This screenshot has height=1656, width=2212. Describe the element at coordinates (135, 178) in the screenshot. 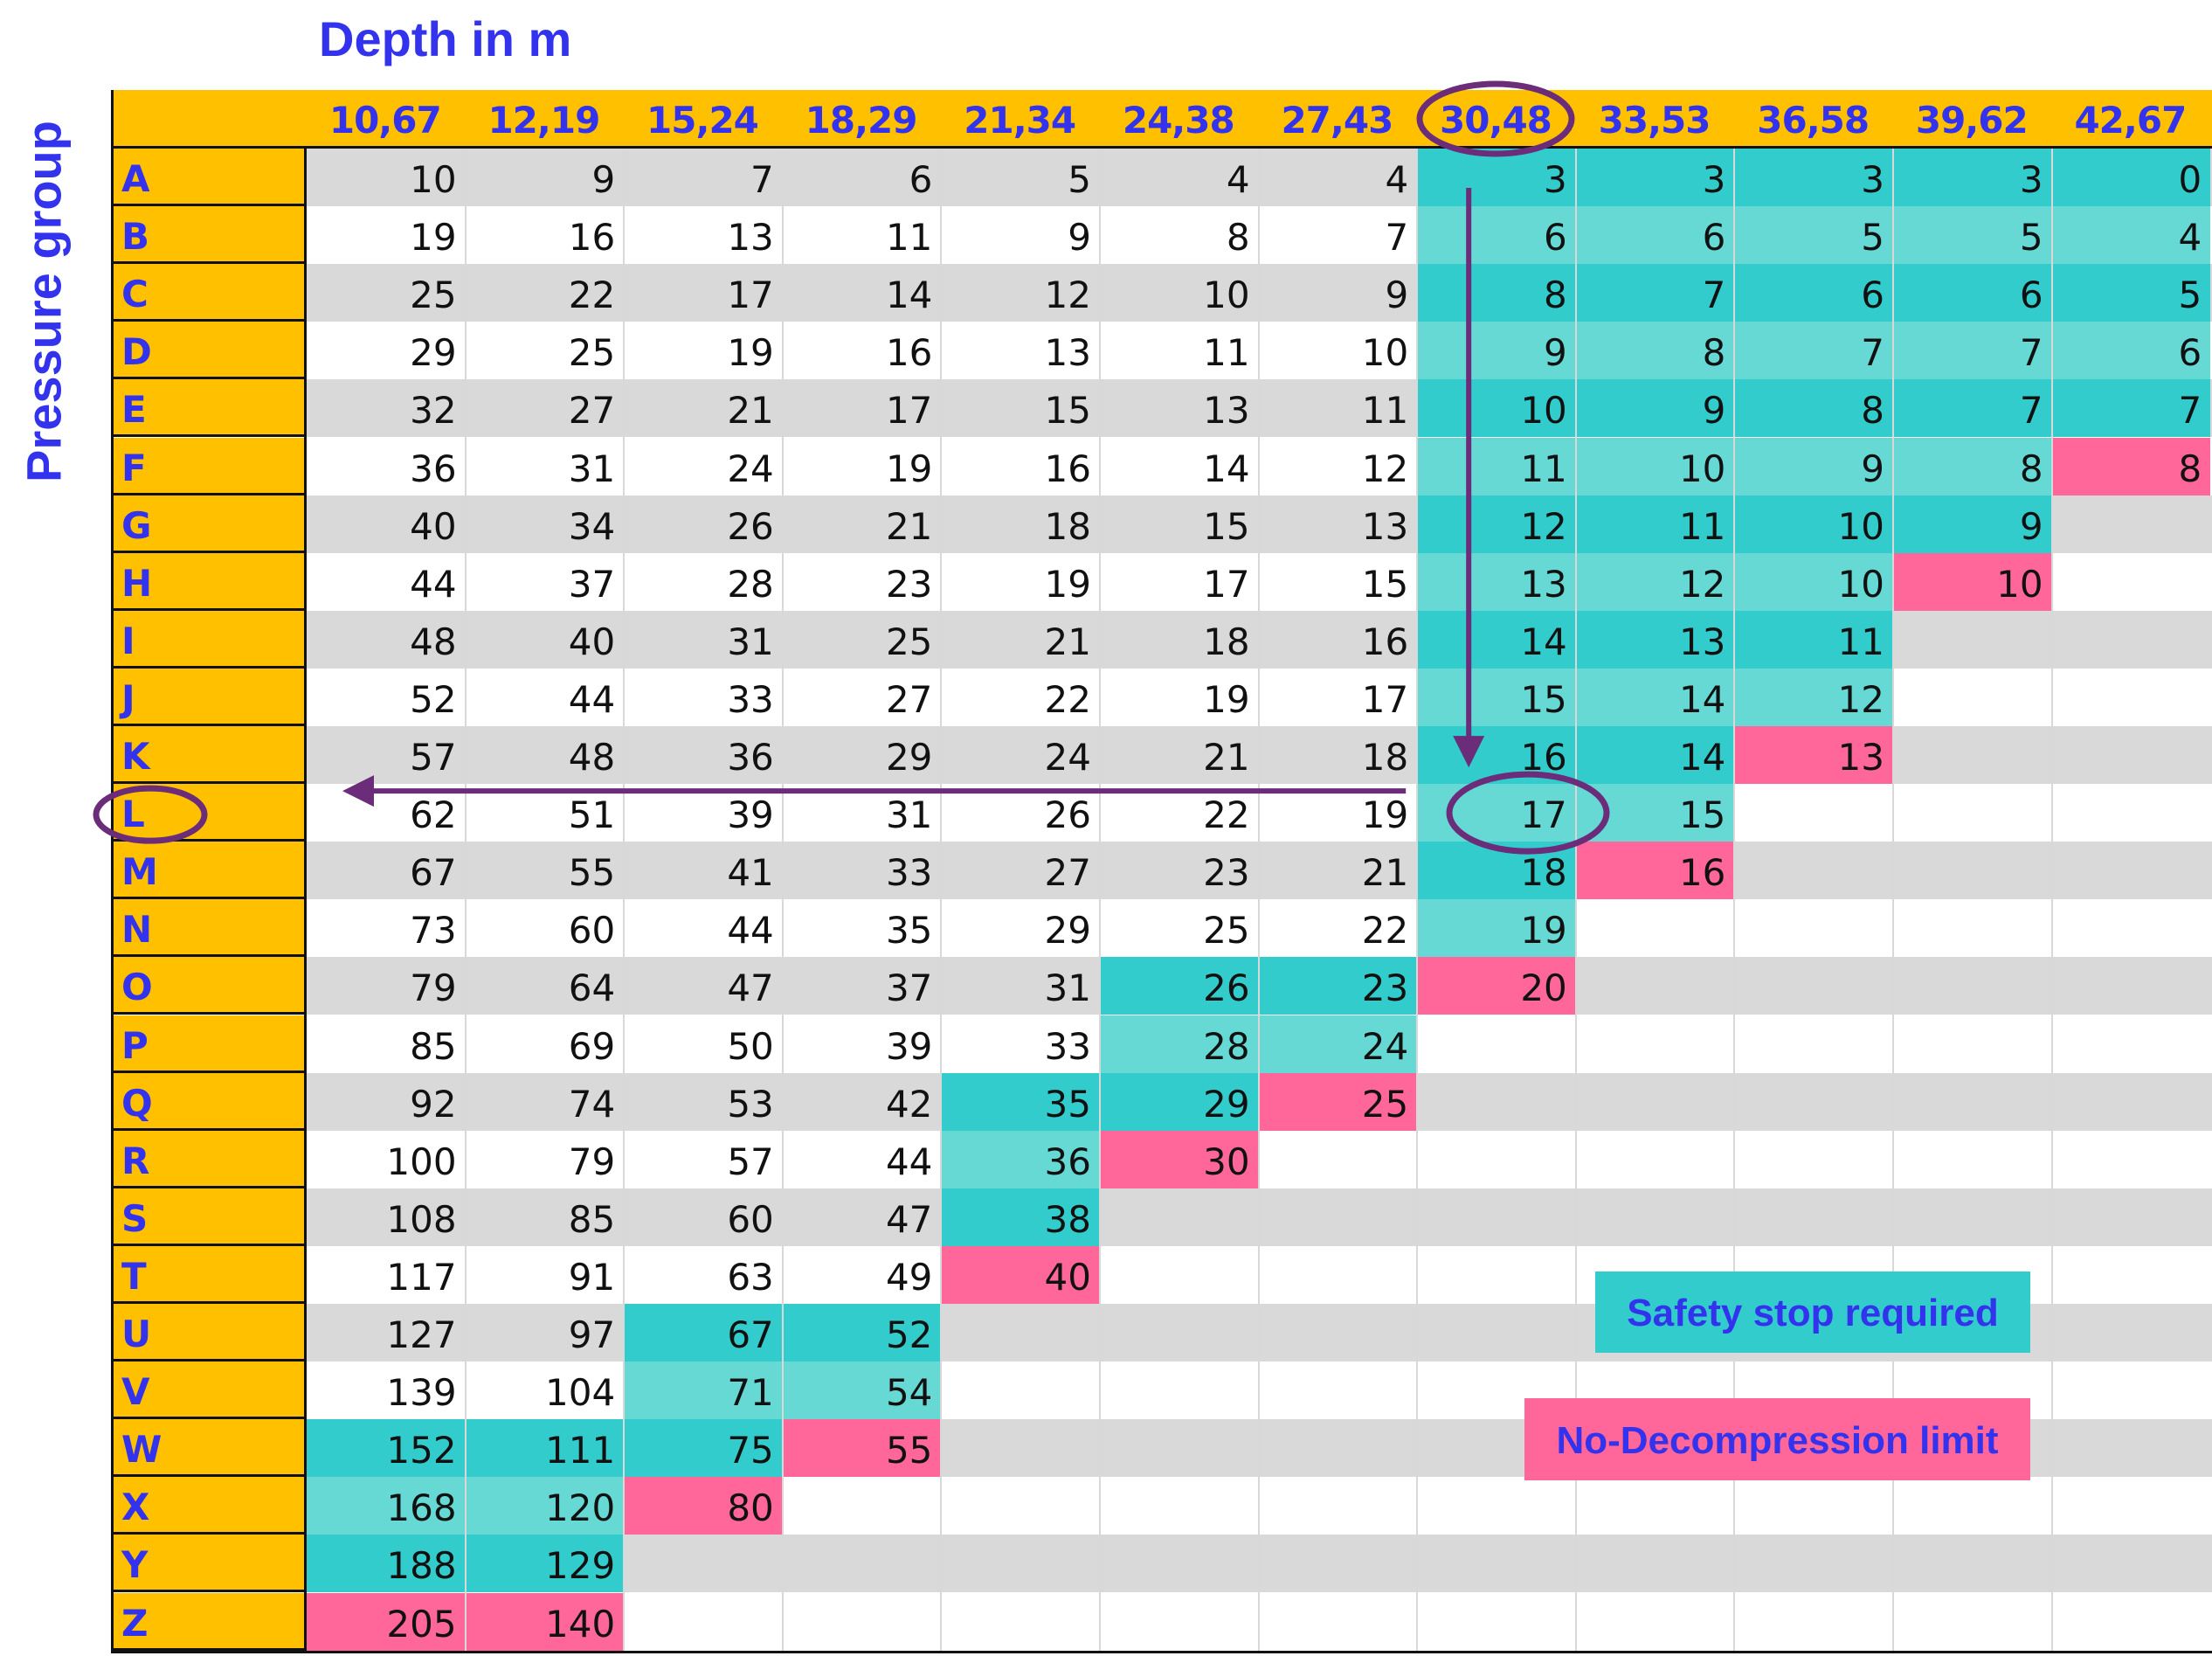

I see `row-label-text: A` at that location.